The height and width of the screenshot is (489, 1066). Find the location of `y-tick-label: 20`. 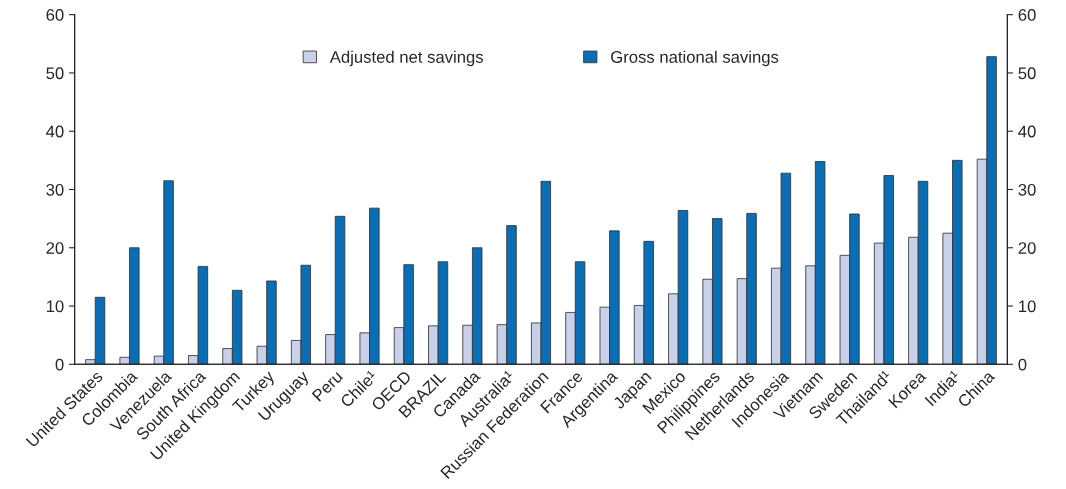

y-tick-label: 20 is located at coordinates (55, 248).